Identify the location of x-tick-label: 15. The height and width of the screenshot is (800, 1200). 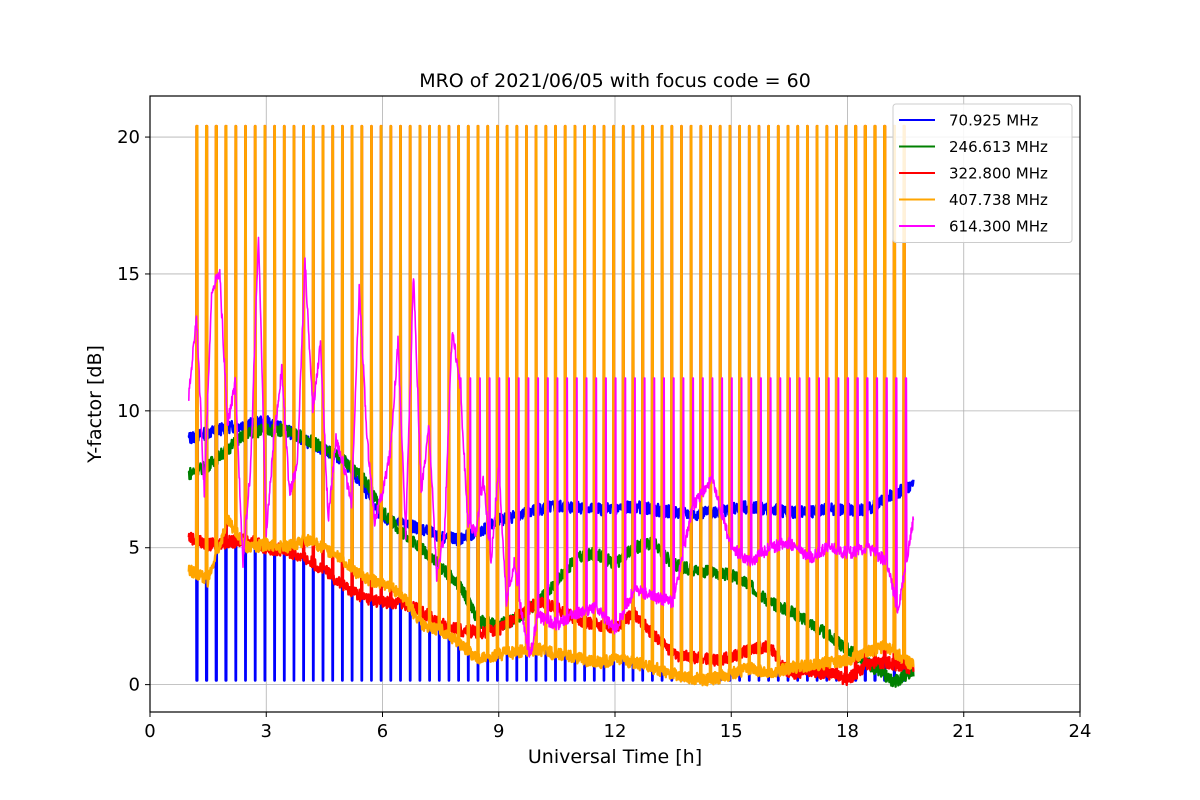
(731, 731).